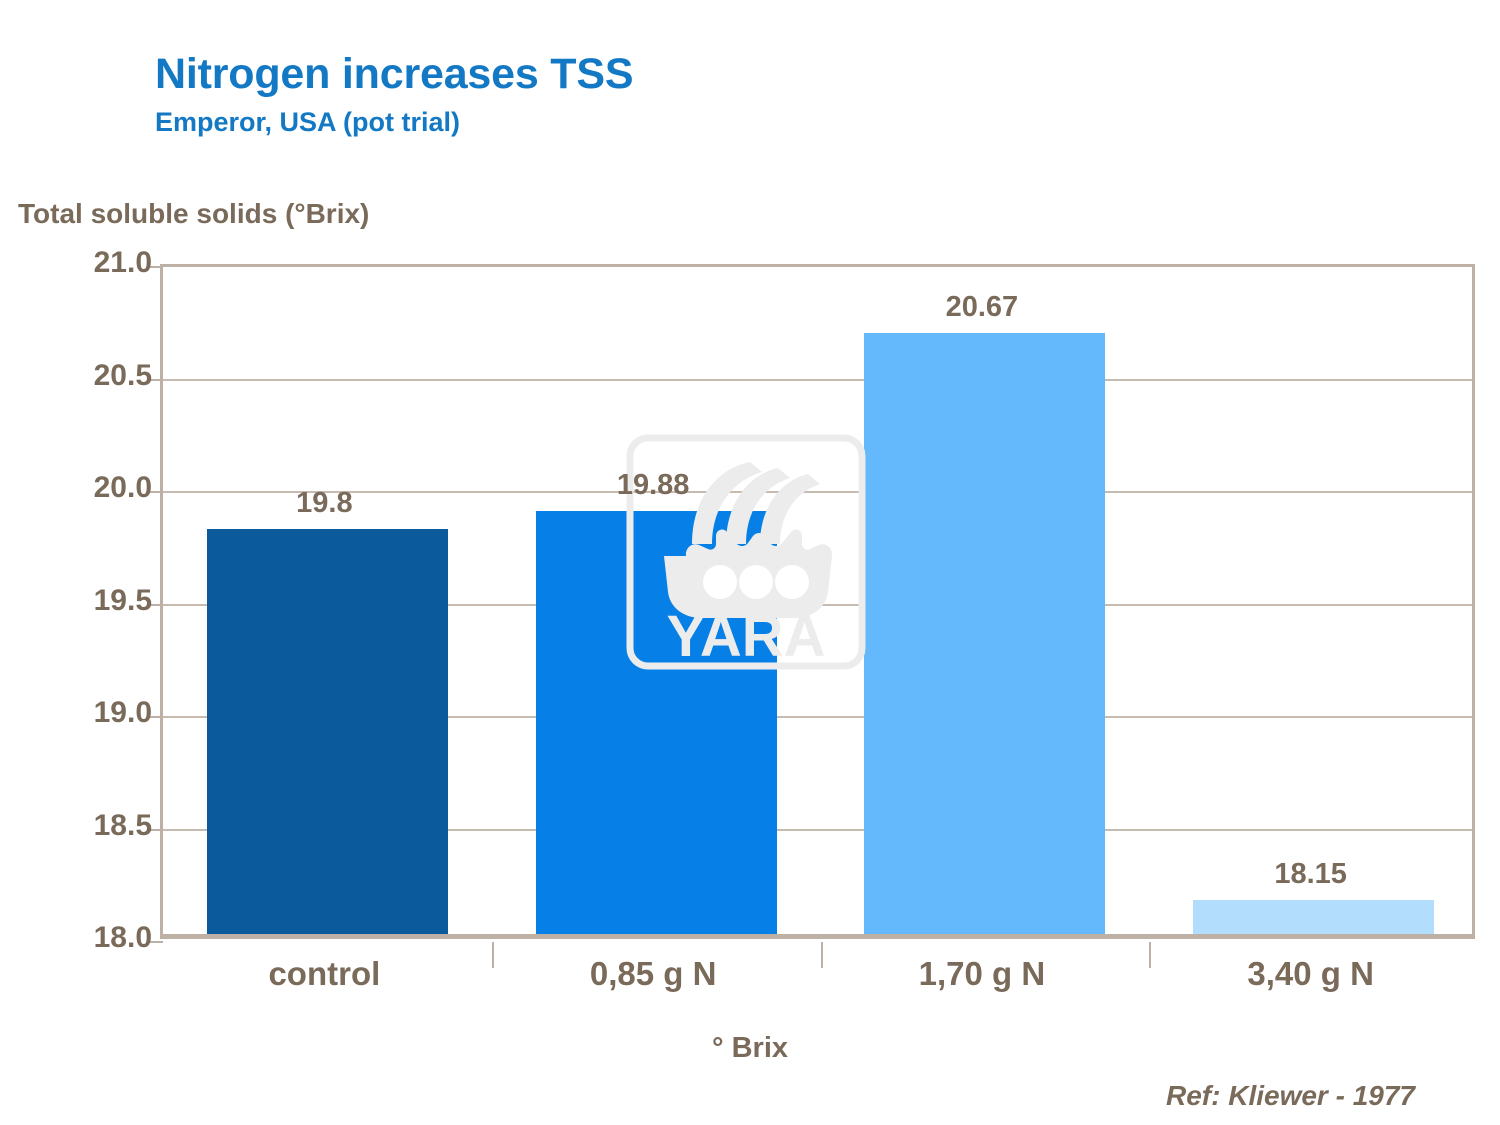 This screenshot has width=1500, height=1125. I want to click on bar-value-label: 18.15, so click(1310, 874).